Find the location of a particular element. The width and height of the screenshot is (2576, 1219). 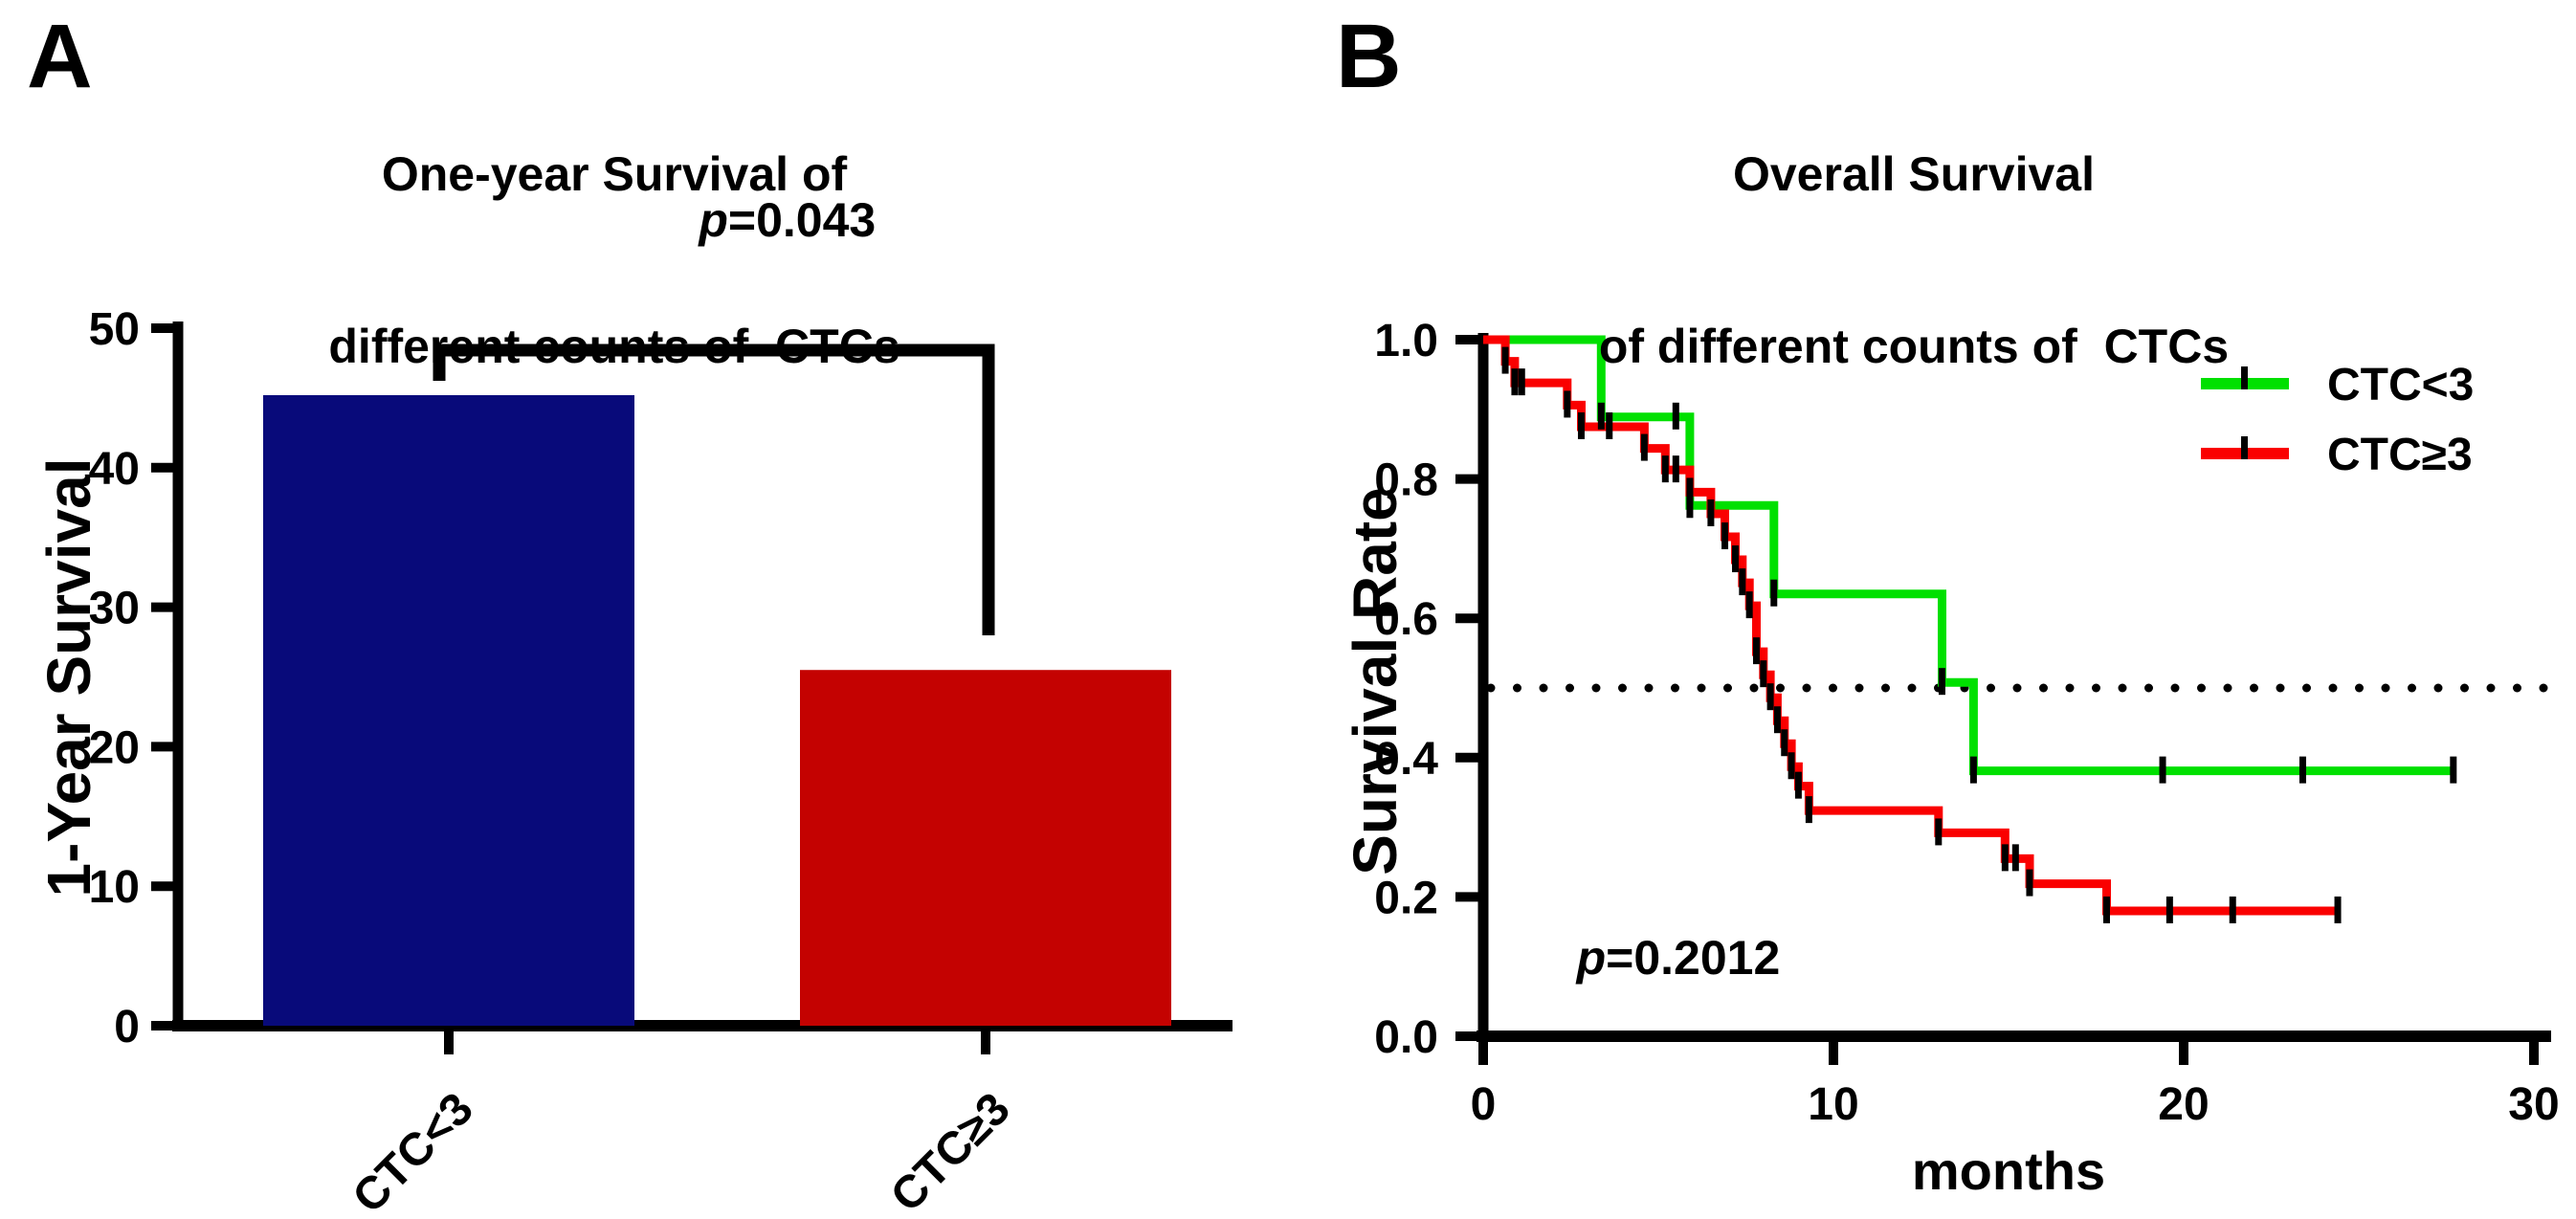

a-y-tick-label: 50 is located at coordinates (114, 329).